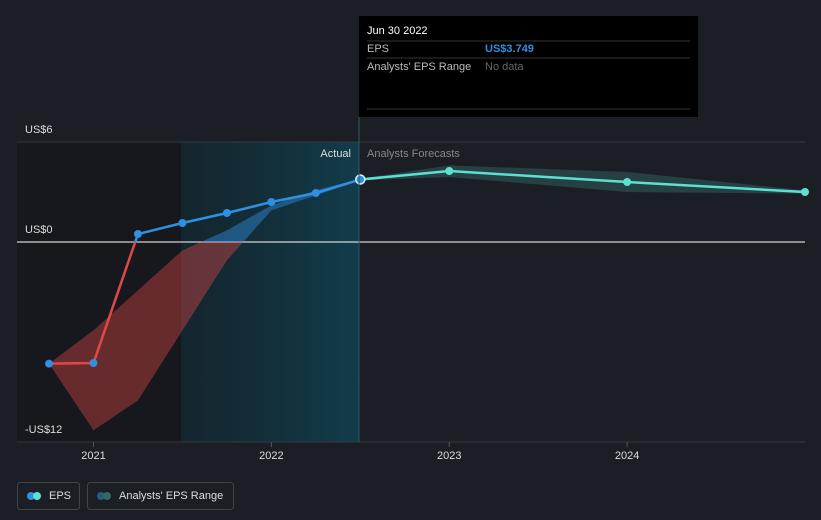  Describe the element at coordinates (419, 67) in the screenshot. I see `tooltip-label: Analysts' EPS Range` at that location.